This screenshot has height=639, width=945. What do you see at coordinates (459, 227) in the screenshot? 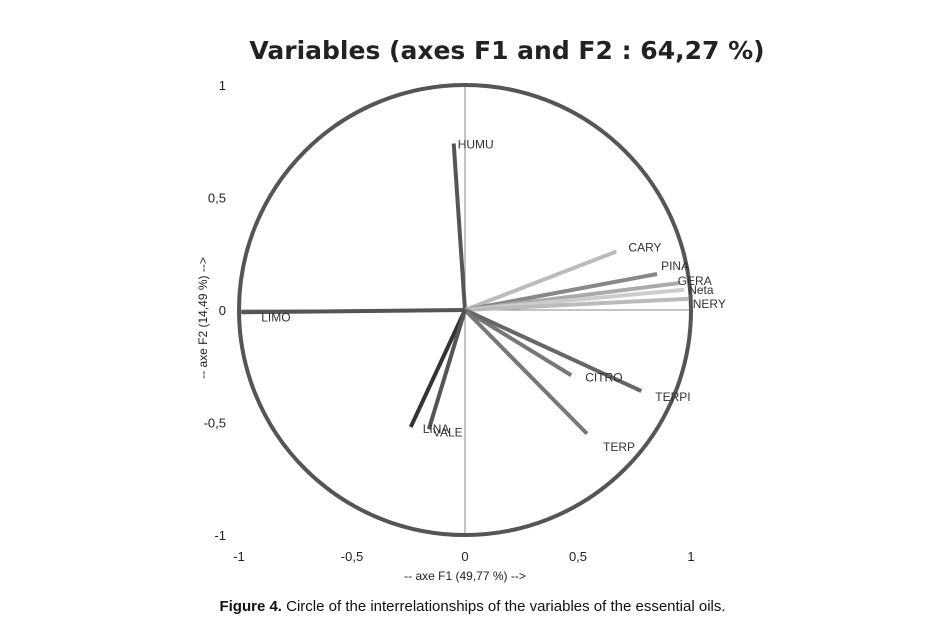
I see `vector-humu` at bounding box center [459, 227].